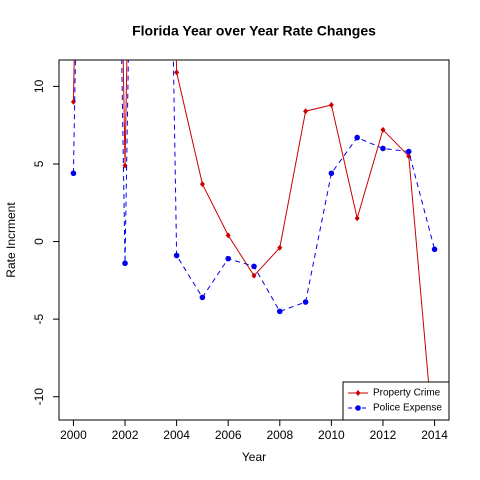 This screenshot has width=480, height=480. I want to click on y-tick-label: -10, so click(39, 397).